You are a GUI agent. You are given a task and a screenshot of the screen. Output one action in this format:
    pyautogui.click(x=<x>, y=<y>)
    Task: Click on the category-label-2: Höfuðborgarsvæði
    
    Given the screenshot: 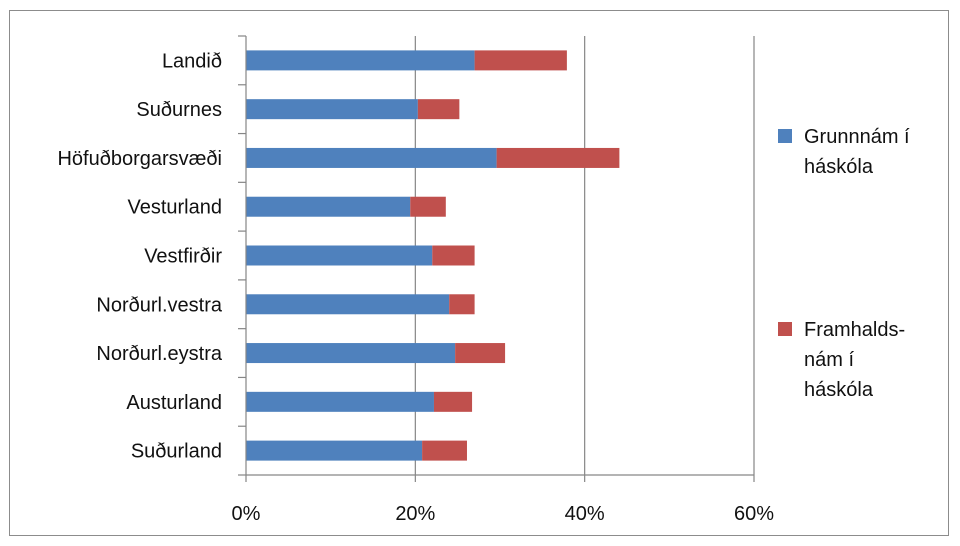 What is the action you would take?
    pyautogui.click(x=139, y=159)
    